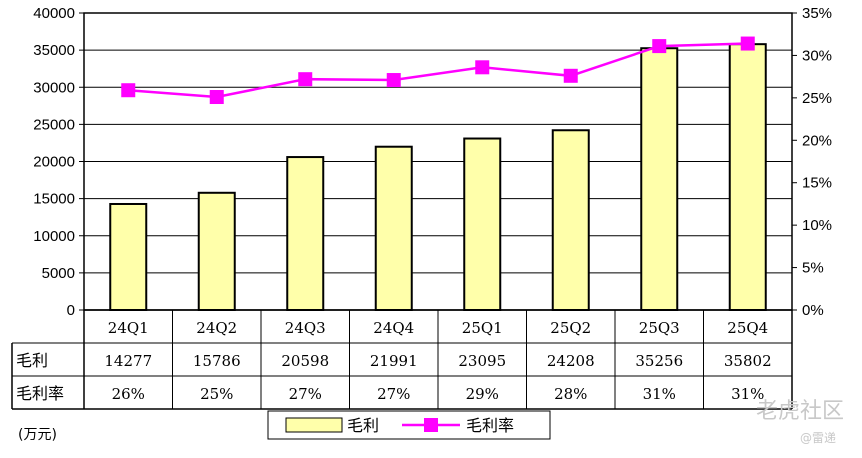  What do you see at coordinates (54, 236) in the screenshot?
I see `left-tick-label: 10000` at bounding box center [54, 236].